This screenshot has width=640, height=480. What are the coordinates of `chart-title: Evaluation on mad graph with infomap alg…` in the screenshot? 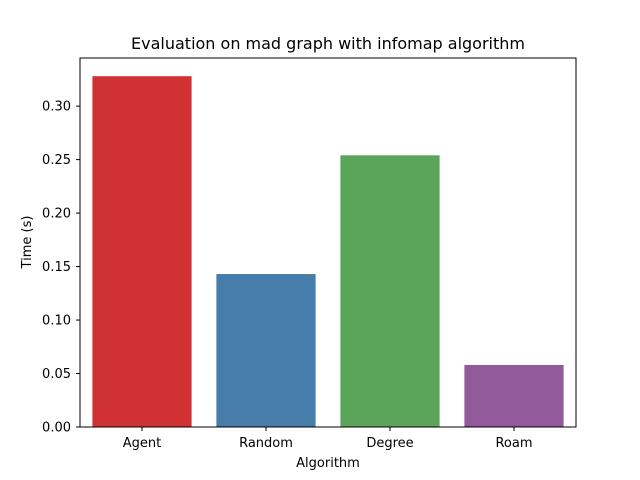 It's located at (328, 43).